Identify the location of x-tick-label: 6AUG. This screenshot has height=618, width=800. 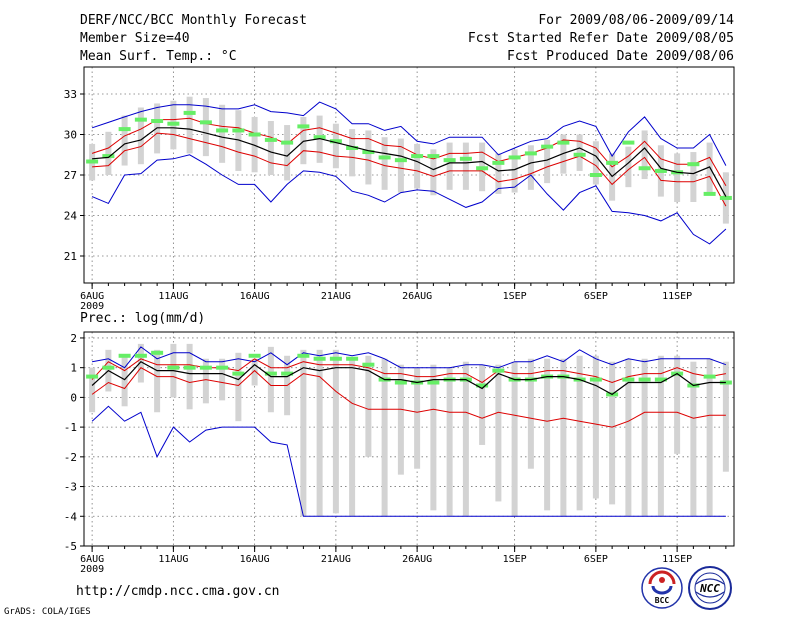
(92, 296).